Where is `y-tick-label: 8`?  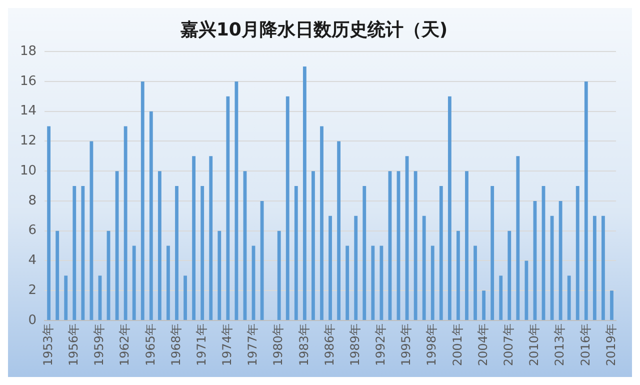 y-tick-label: 8 is located at coordinates (32, 200).